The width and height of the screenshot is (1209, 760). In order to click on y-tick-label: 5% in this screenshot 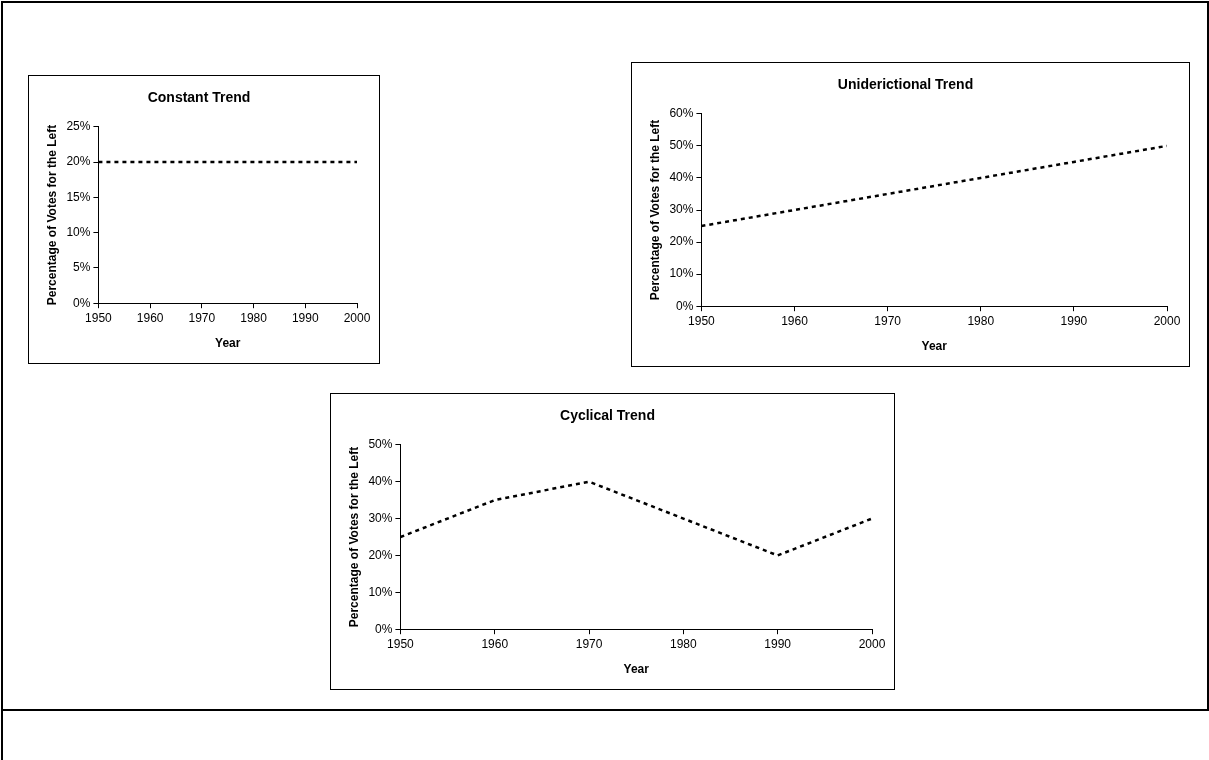, I will do `click(82, 267)`.